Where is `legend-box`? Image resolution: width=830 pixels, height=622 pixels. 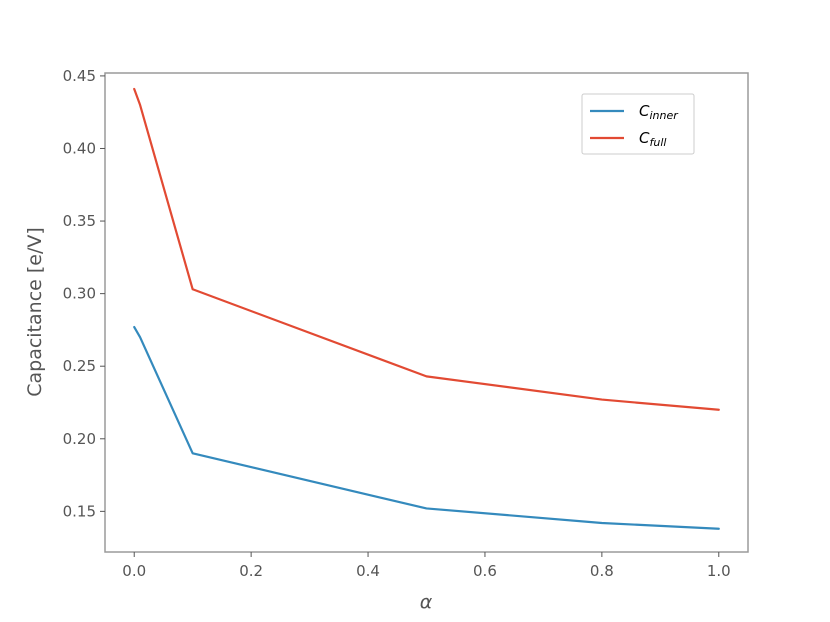
legend-box is located at coordinates (638, 124).